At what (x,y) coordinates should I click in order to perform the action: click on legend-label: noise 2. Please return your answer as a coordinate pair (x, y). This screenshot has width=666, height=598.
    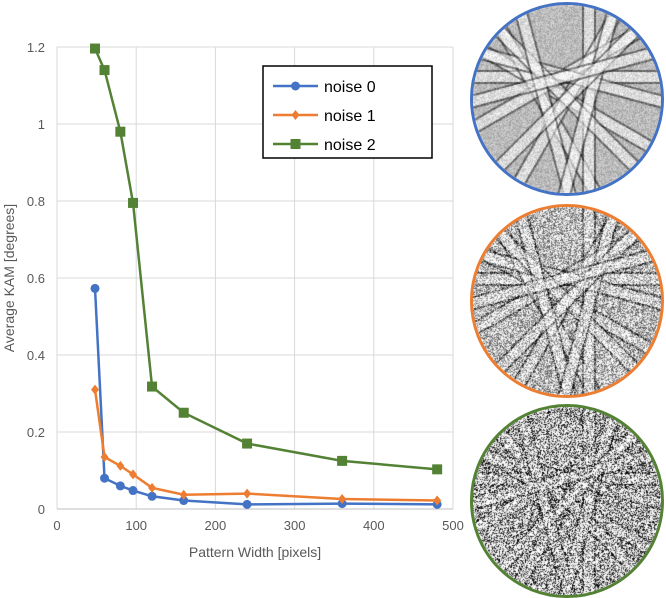
    Looking at the image, I should click on (350, 145).